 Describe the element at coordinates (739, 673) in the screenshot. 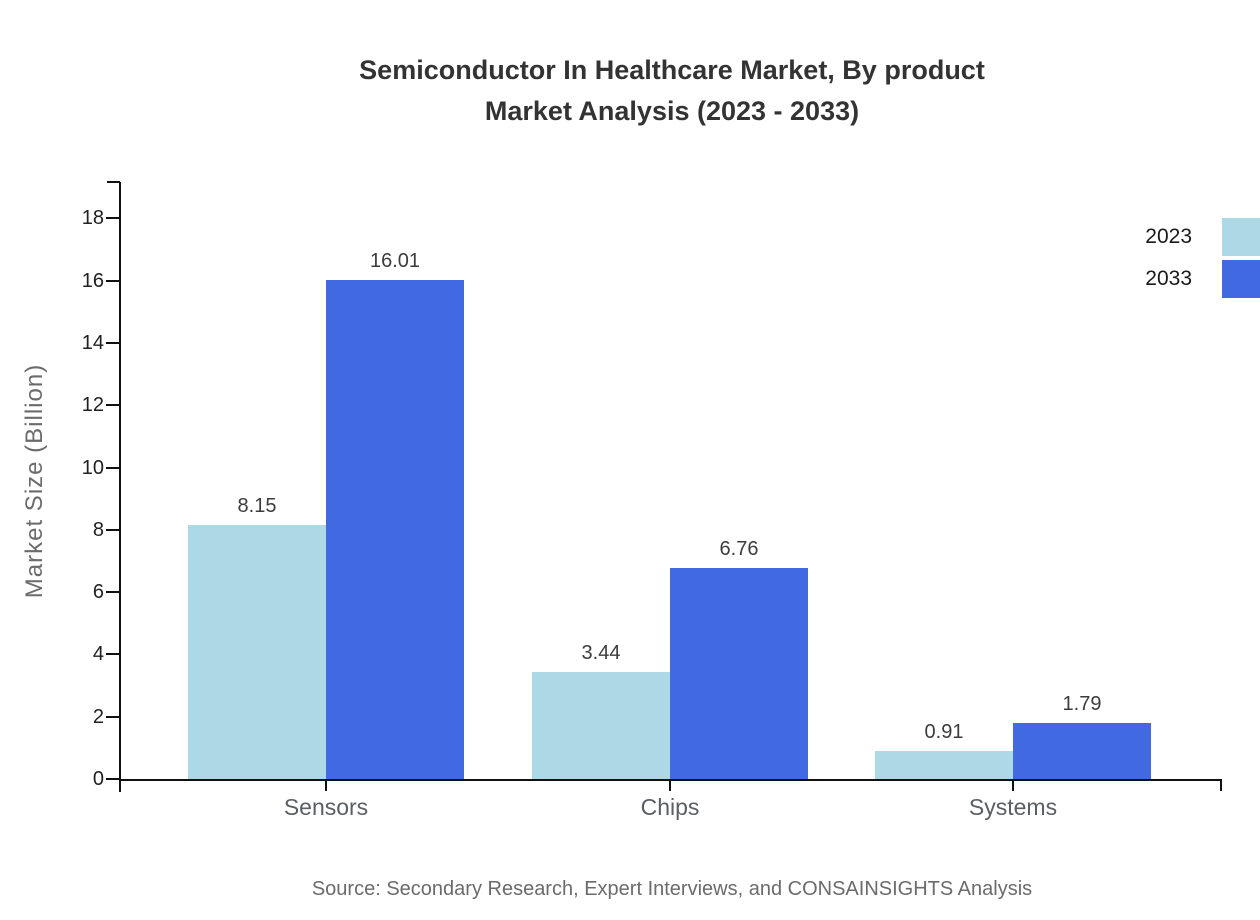

I see `bar-chips-2033` at that location.